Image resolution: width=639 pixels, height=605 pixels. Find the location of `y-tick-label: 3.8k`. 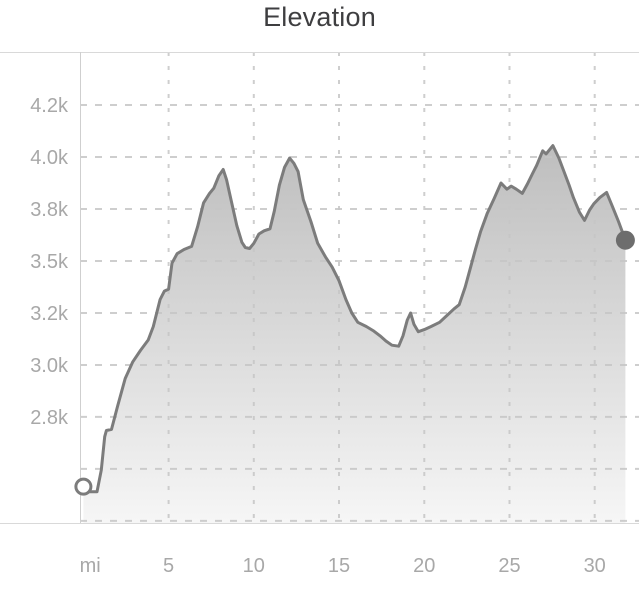

y-tick-label: 3.8k is located at coordinates (49, 210).